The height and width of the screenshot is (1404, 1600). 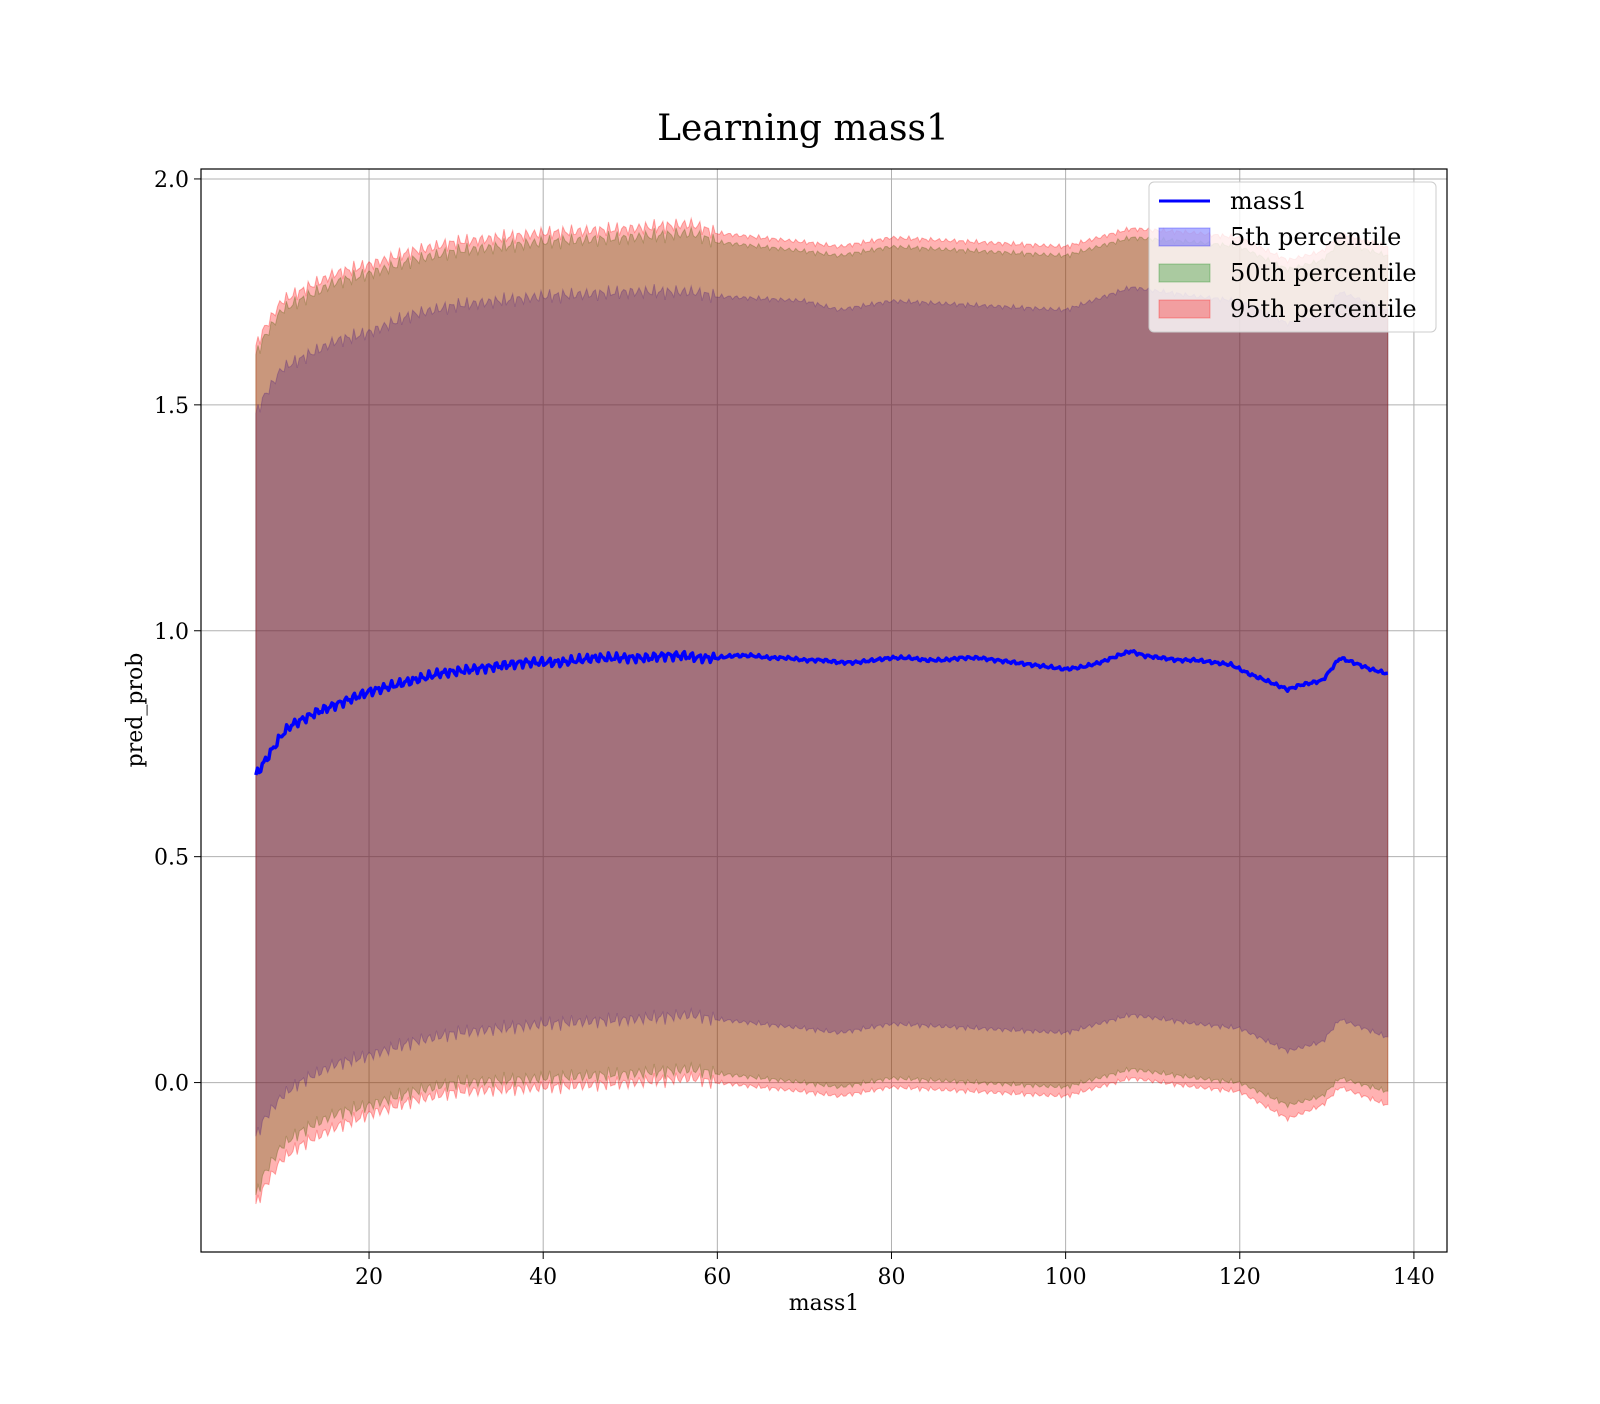 I want to click on x-tick-label: 140, so click(x=1414, y=1277).